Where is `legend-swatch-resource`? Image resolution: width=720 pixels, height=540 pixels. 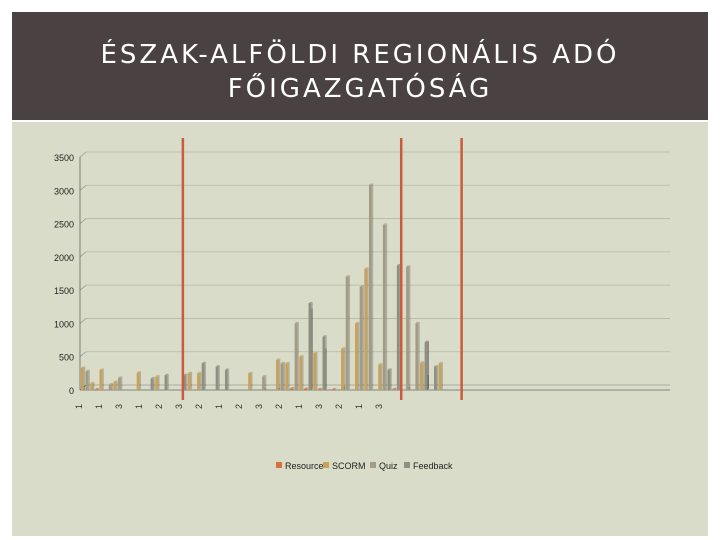 legend-swatch-resource is located at coordinates (279, 465).